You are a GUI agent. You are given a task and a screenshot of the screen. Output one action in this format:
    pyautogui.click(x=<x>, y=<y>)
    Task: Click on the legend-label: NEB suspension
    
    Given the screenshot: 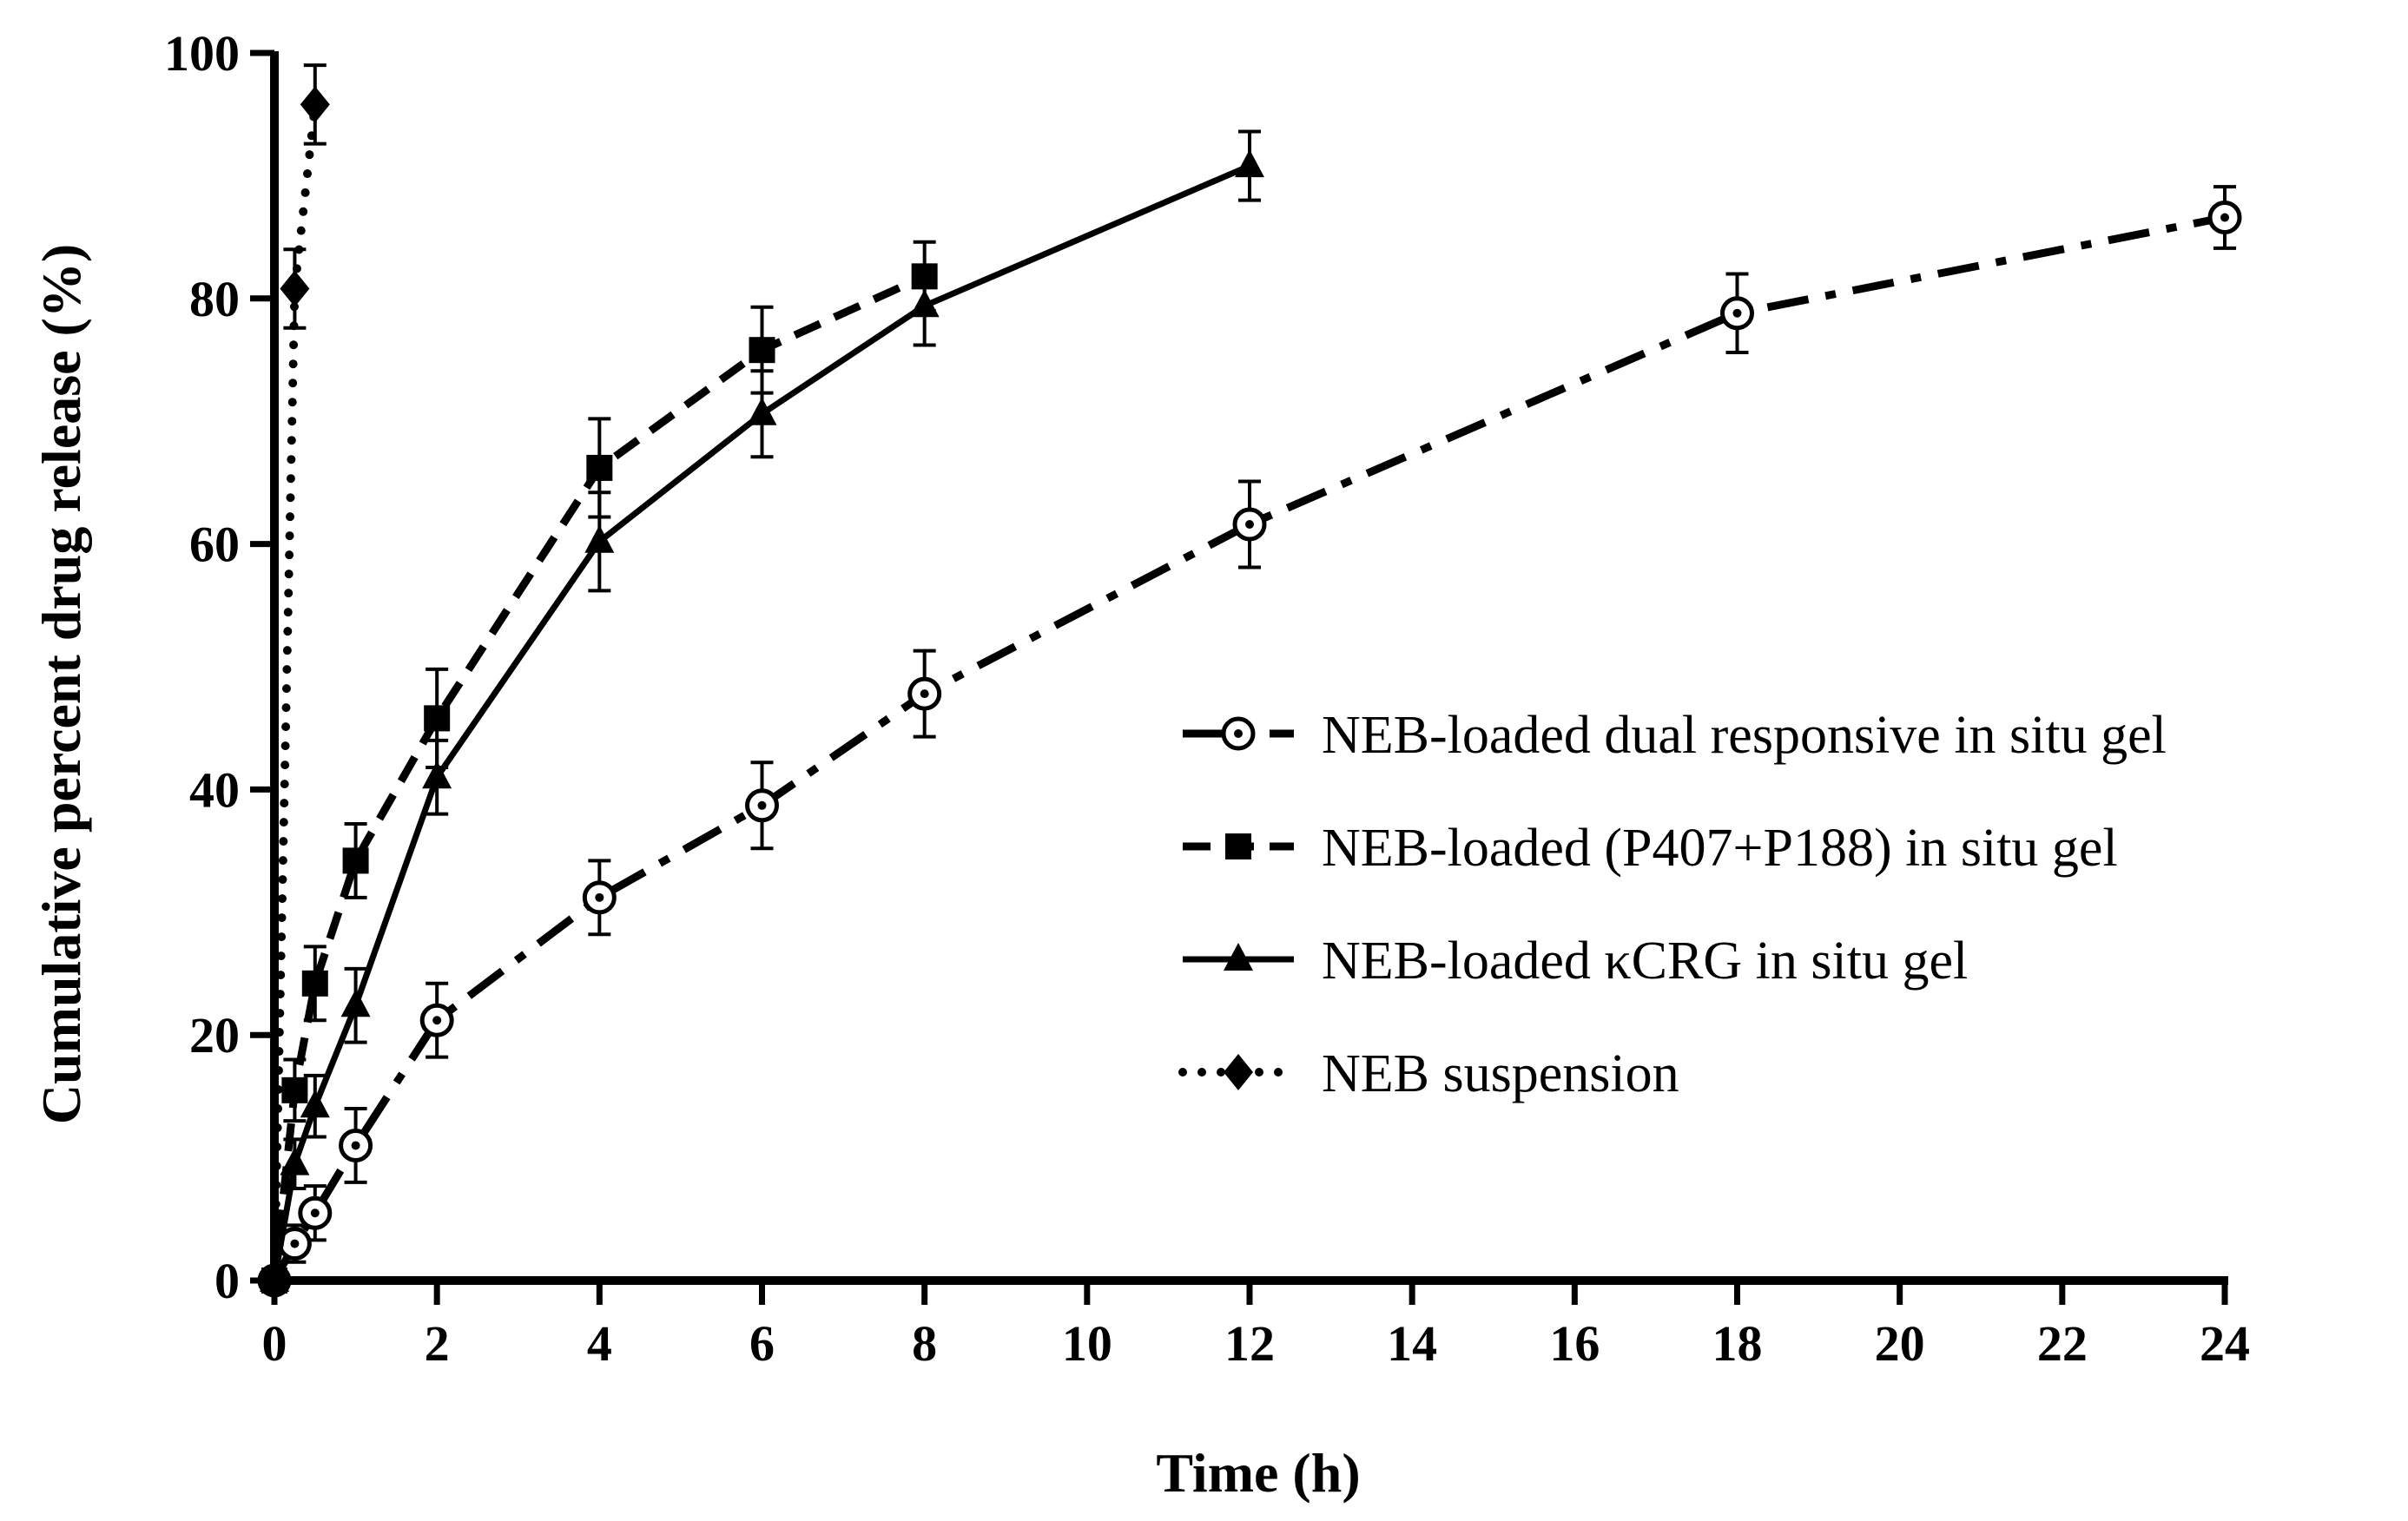 What is the action you would take?
    pyautogui.click(x=1500, y=1073)
    